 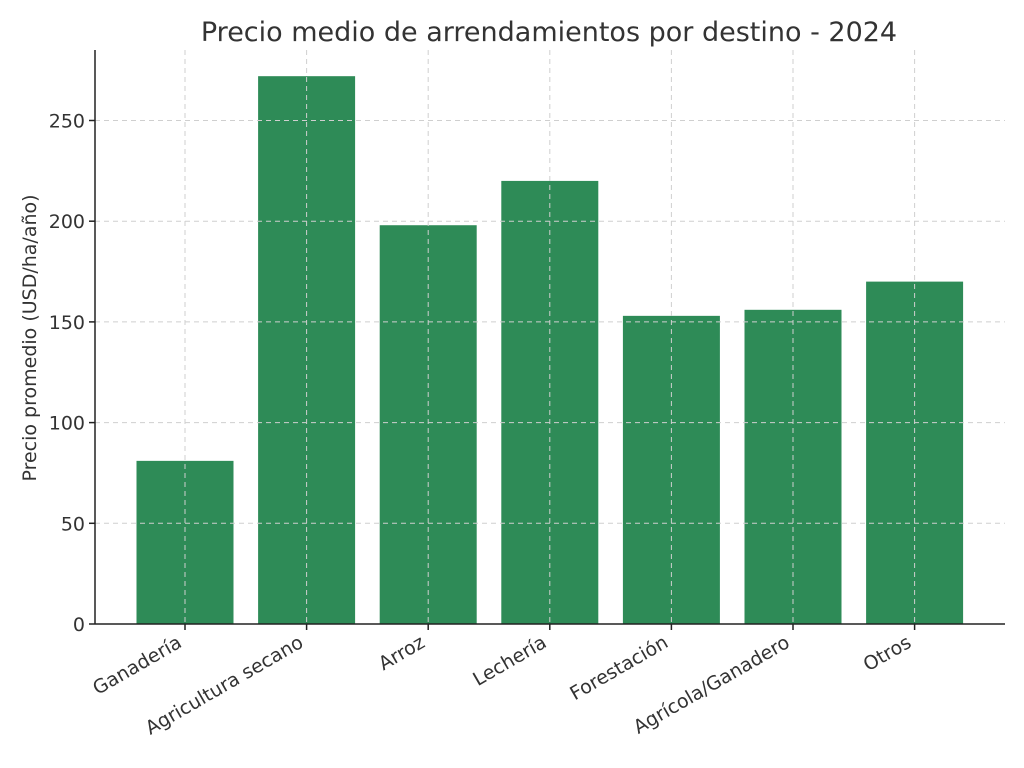 What do you see at coordinates (67, 373) in the screenshot?
I see `y-tick-labels: 0 50 100 150 200 250` at bounding box center [67, 373].